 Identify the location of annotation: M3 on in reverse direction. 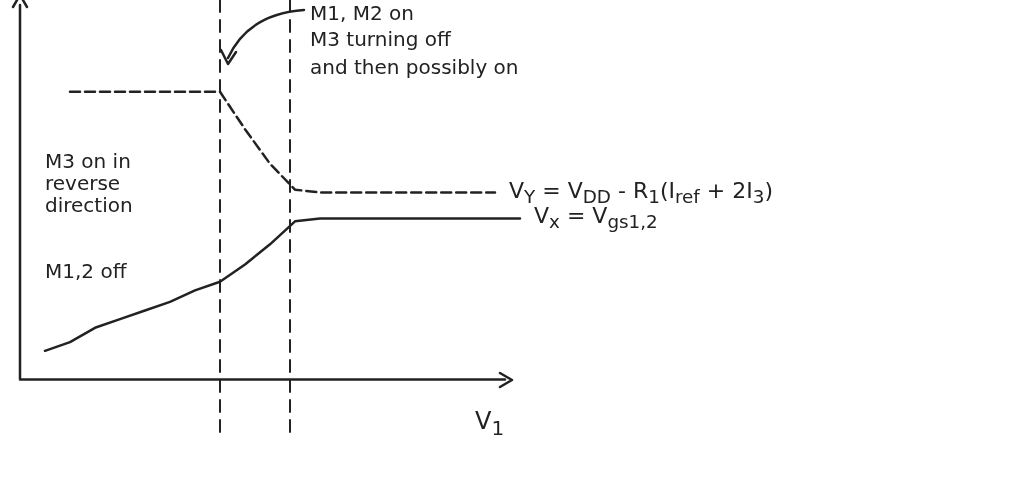
(89, 183).